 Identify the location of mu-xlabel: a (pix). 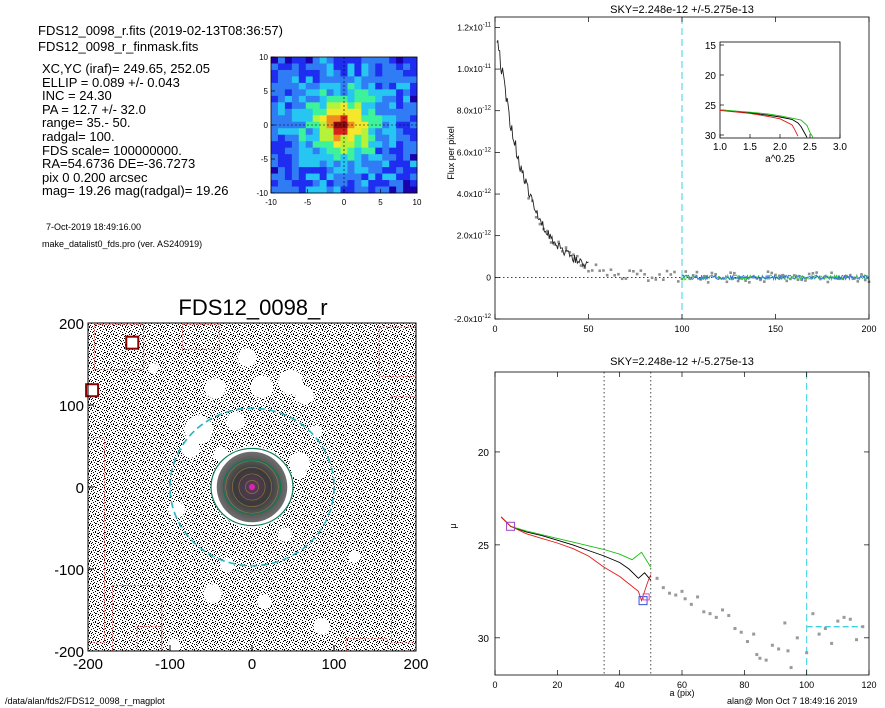
(681, 693).